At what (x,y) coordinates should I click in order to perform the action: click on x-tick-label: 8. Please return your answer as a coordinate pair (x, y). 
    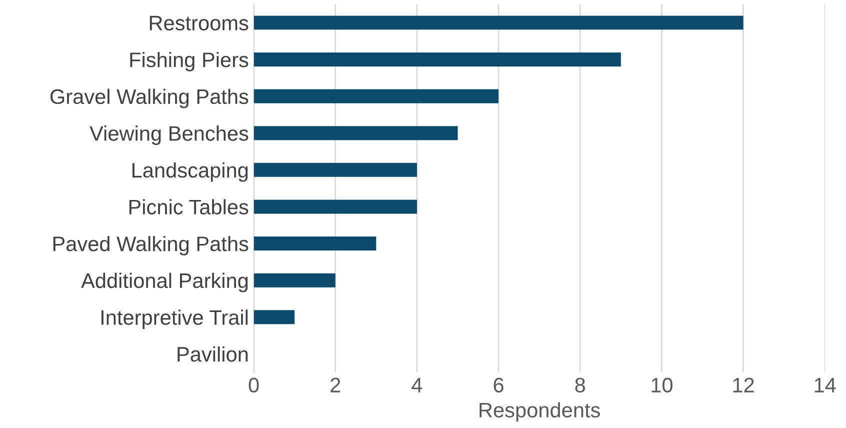
    Looking at the image, I should click on (580, 385).